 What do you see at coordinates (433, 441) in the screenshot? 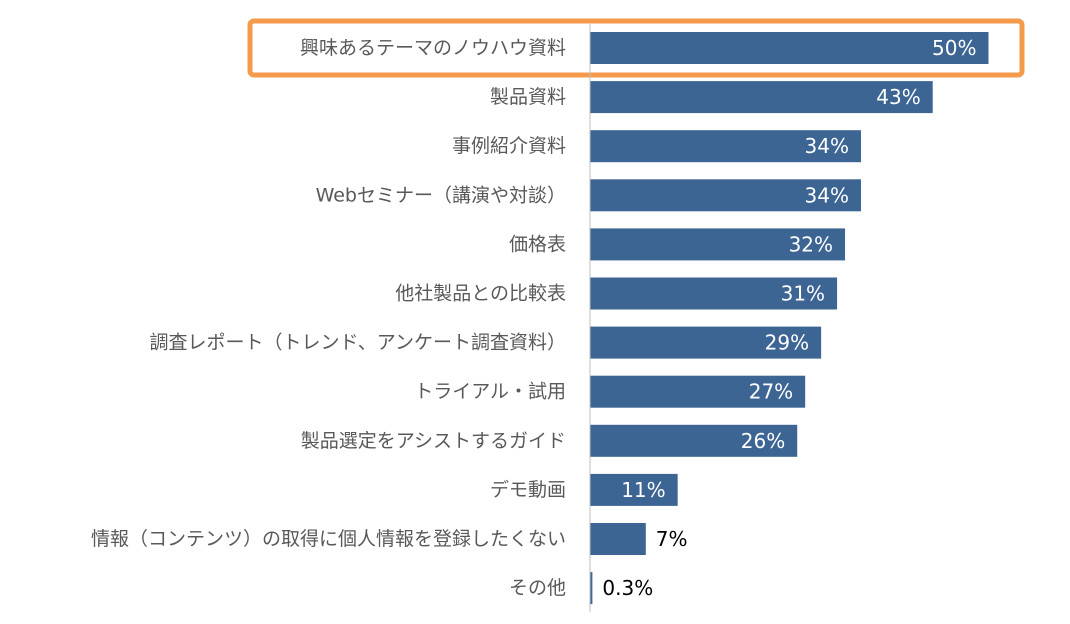
I see `category-label: 製品選定をアシストするガイド` at bounding box center [433, 441].